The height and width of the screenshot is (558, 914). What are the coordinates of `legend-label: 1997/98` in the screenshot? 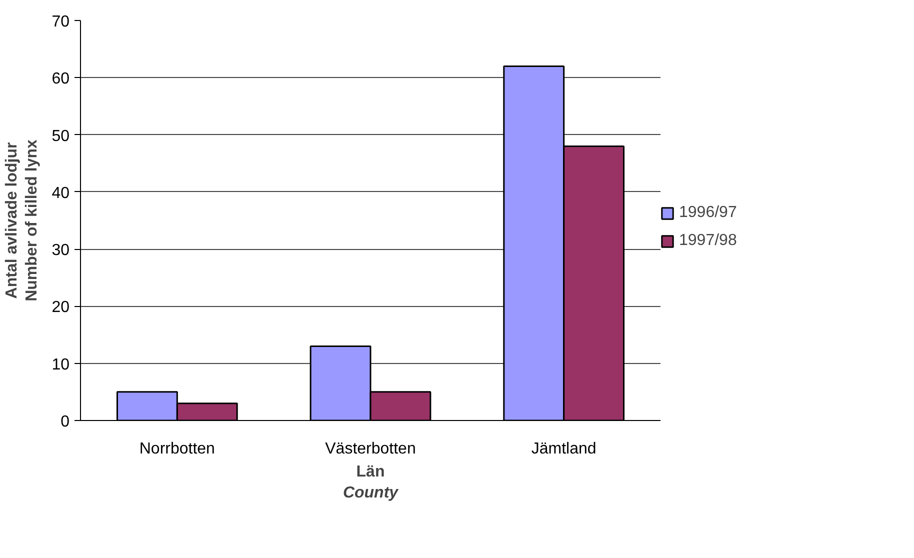 It's located at (708, 241).